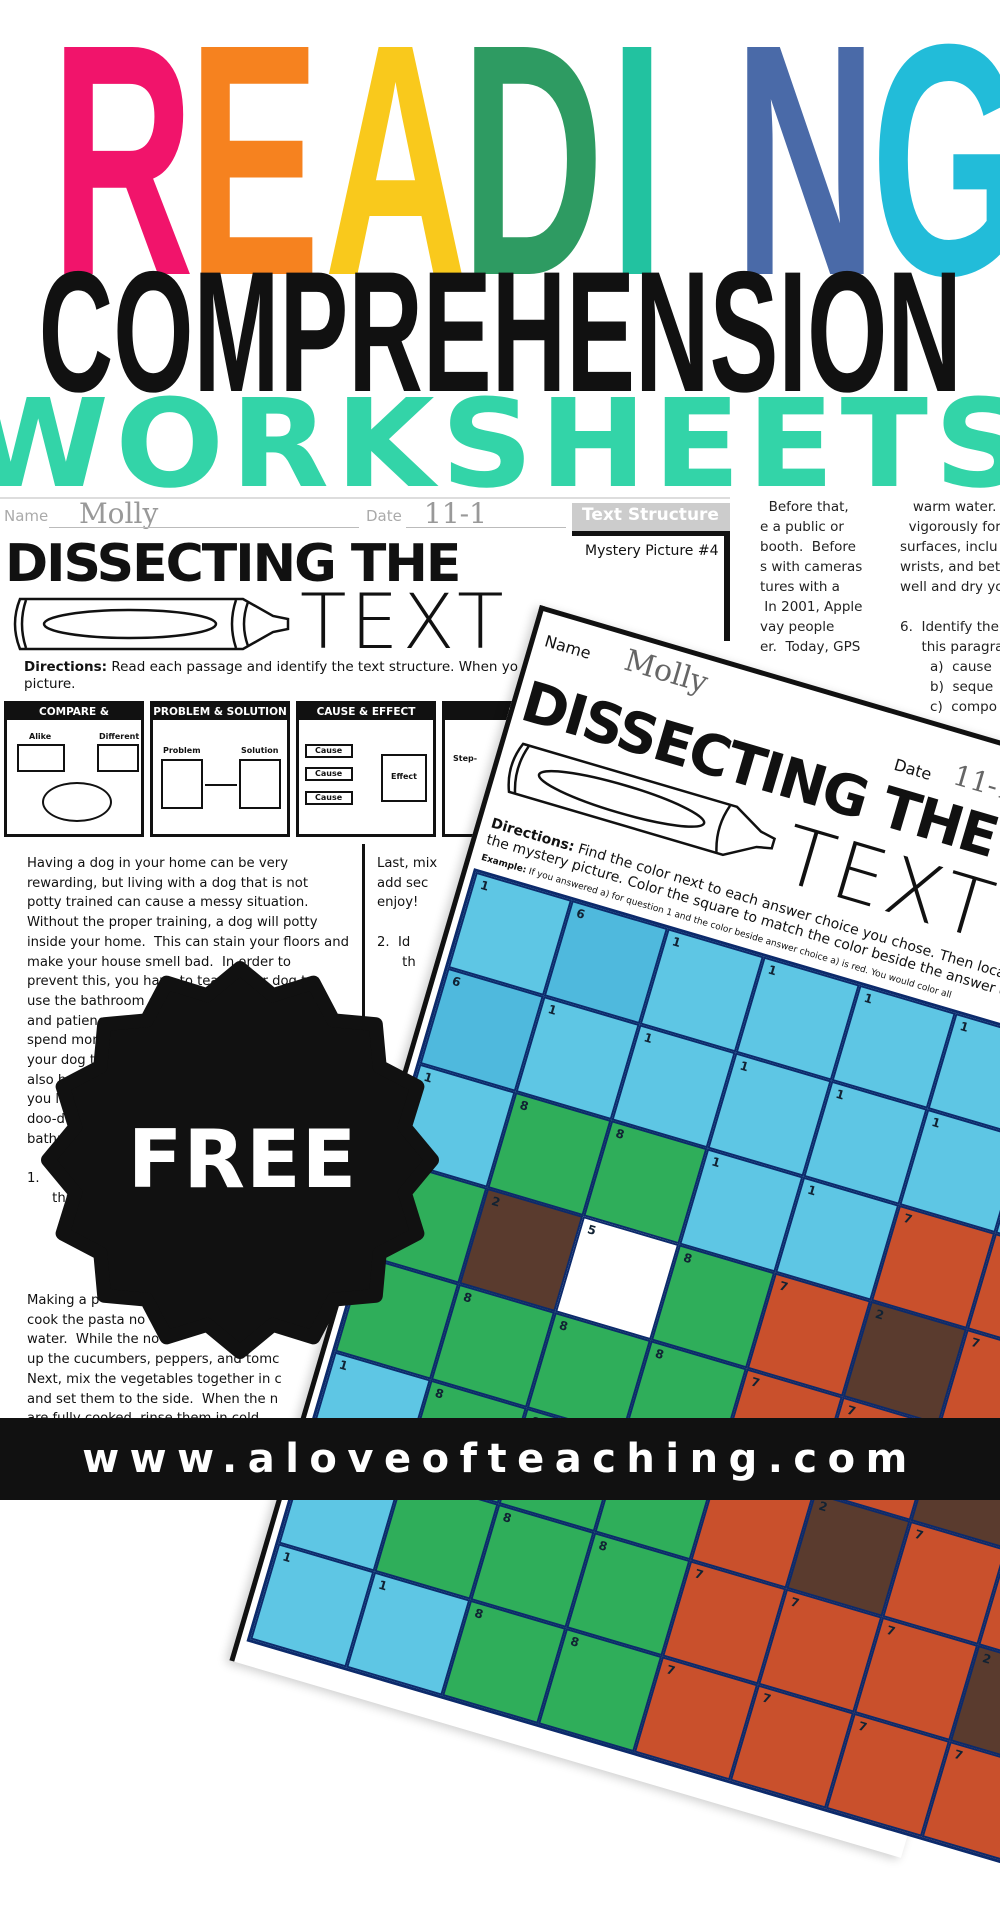  Describe the element at coordinates (384, 516) in the screenshot. I see `date-label: Date` at that location.